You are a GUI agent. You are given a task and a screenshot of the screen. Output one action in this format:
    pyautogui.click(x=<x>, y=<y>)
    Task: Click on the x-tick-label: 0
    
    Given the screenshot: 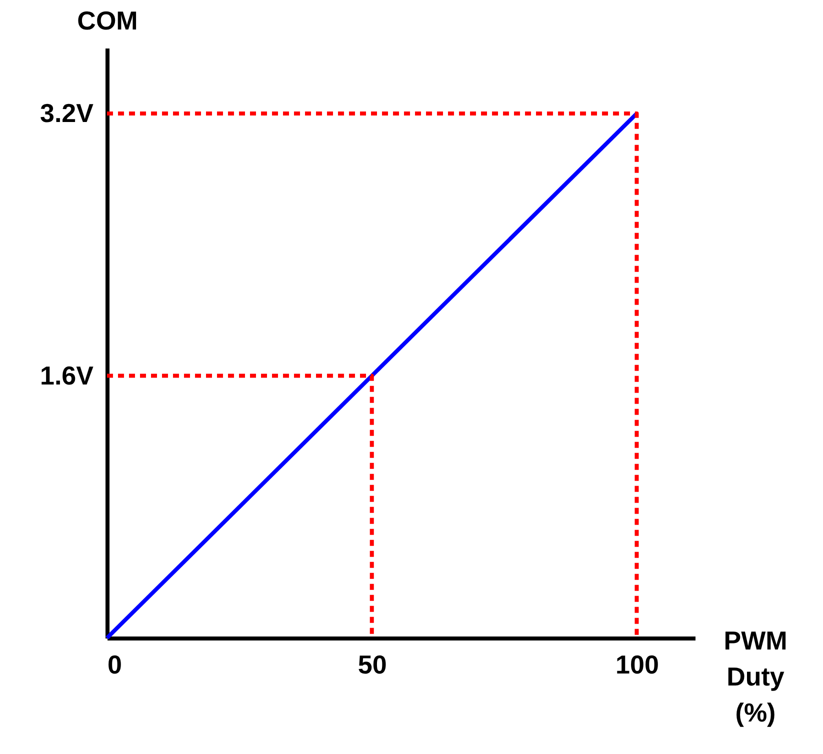 What is the action you would take?
    pyautogui.click(x=115, y=665)
    